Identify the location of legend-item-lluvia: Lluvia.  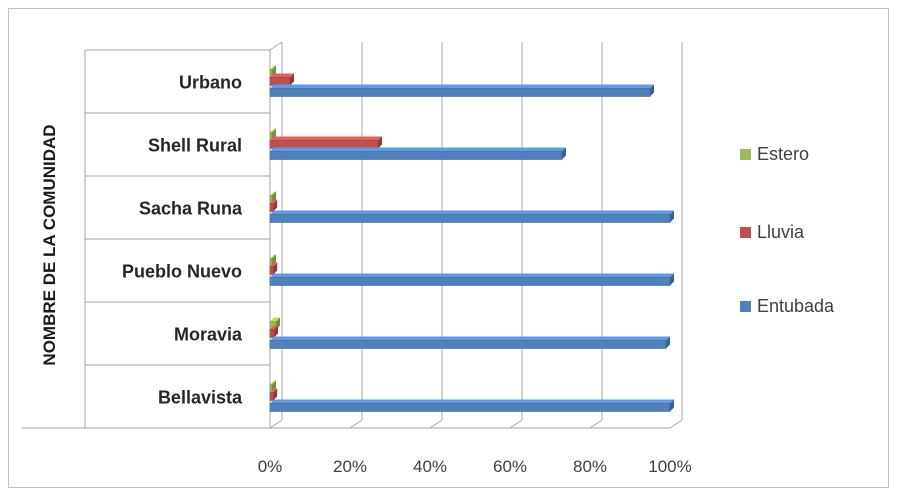
(772, 232).